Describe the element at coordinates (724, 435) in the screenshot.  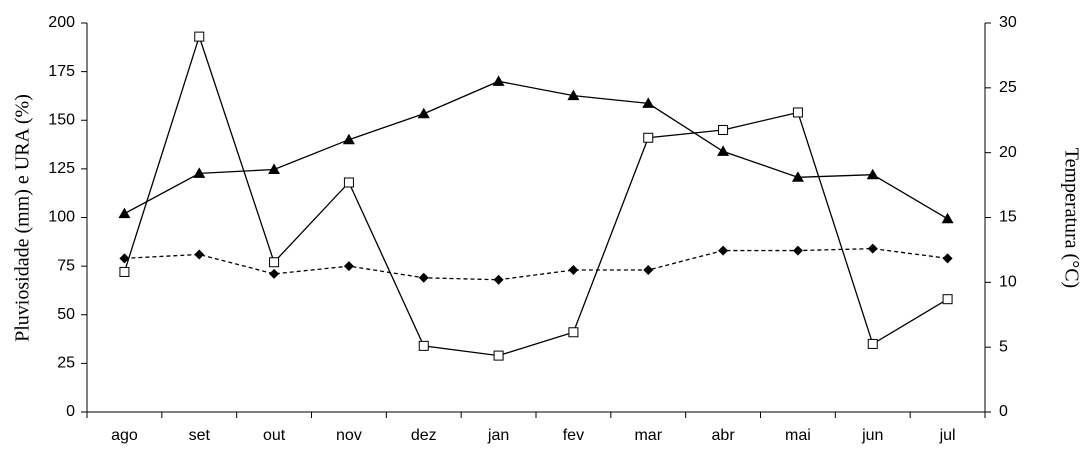
I see `x-tick-label: abr` at that location.